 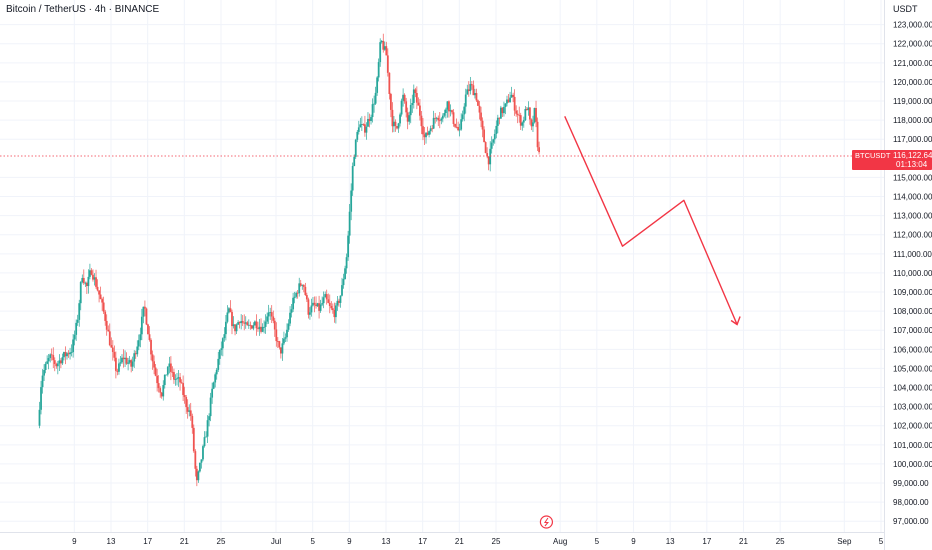 What do you see at coordinates (651, 220) in the screenshot?
I see `projection-path` at bounding box center [651, 220].